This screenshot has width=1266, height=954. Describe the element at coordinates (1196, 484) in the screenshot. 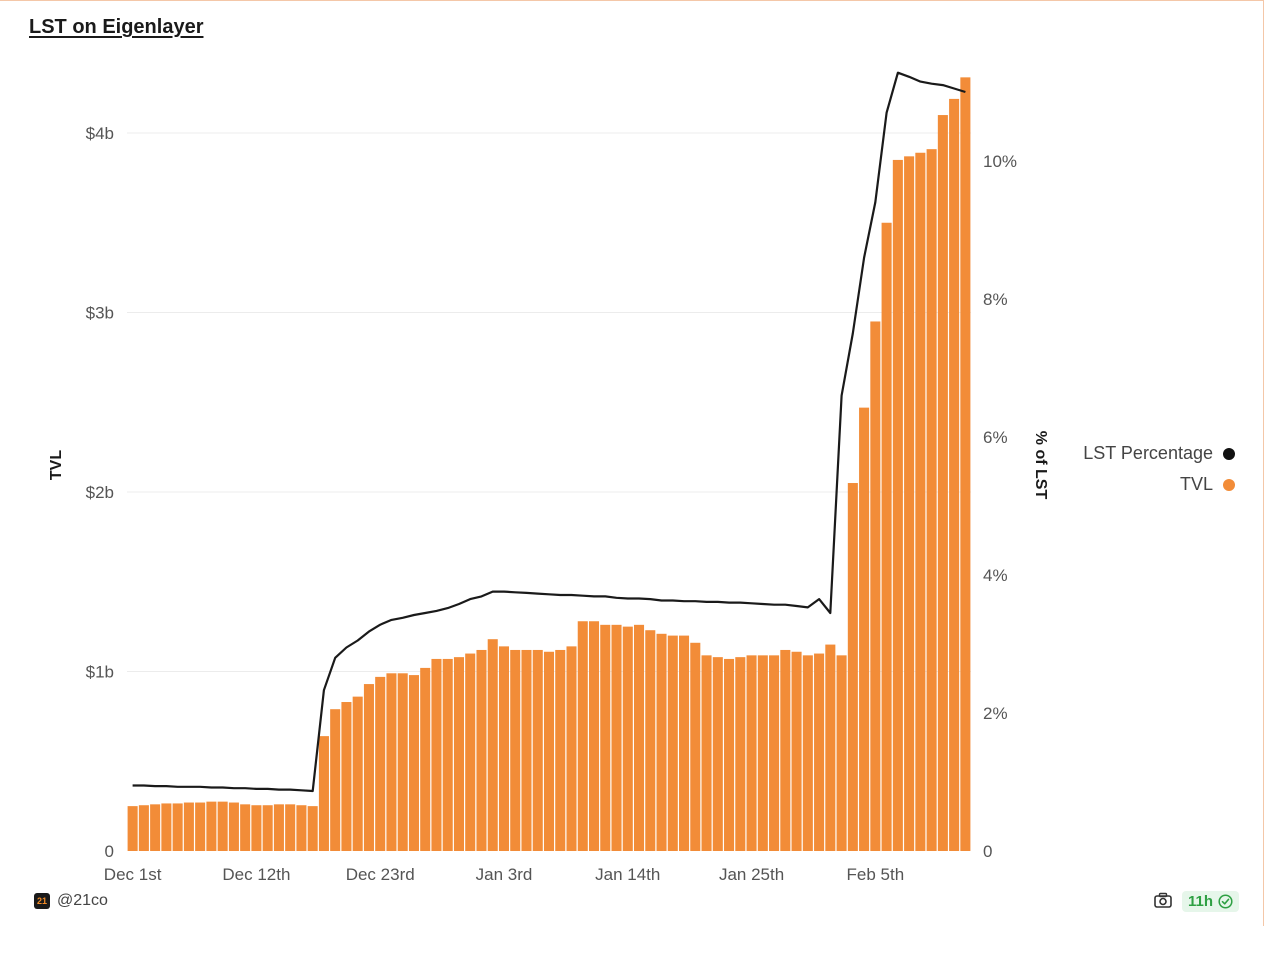

I see `legend-label: TVL` at that location.